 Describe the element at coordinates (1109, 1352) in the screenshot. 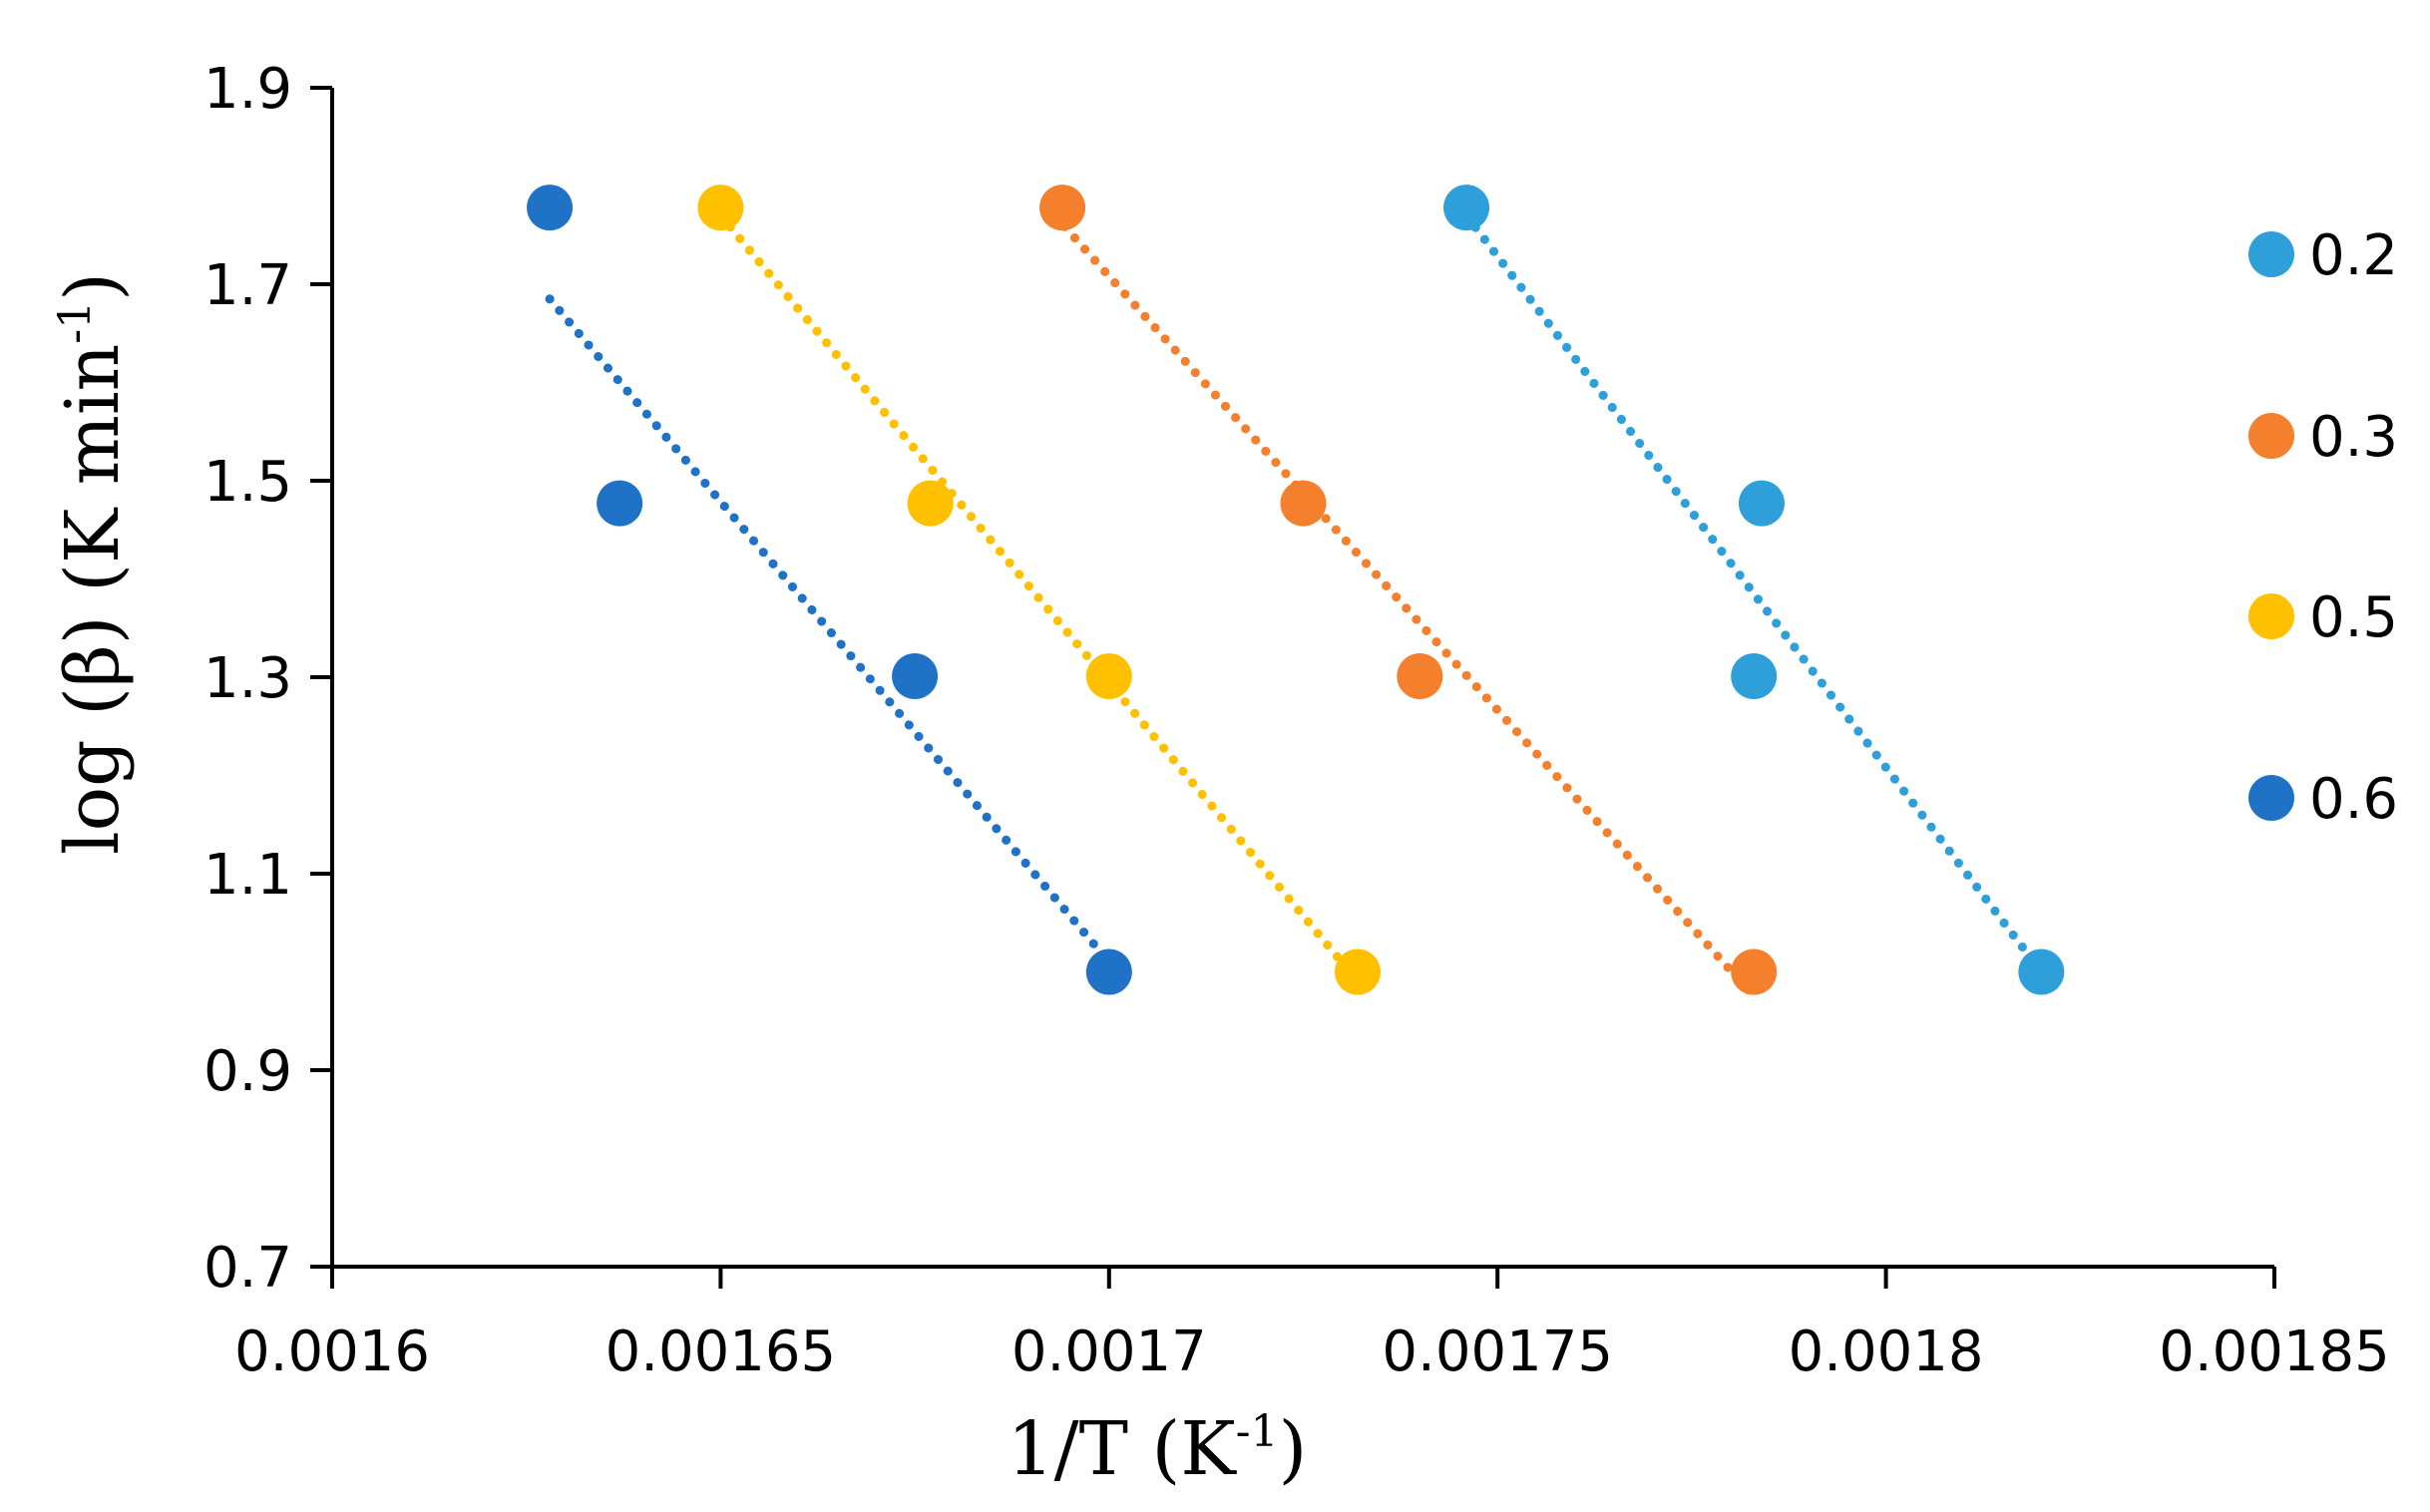

I see `x-tick-label: 0.0017` at that location.